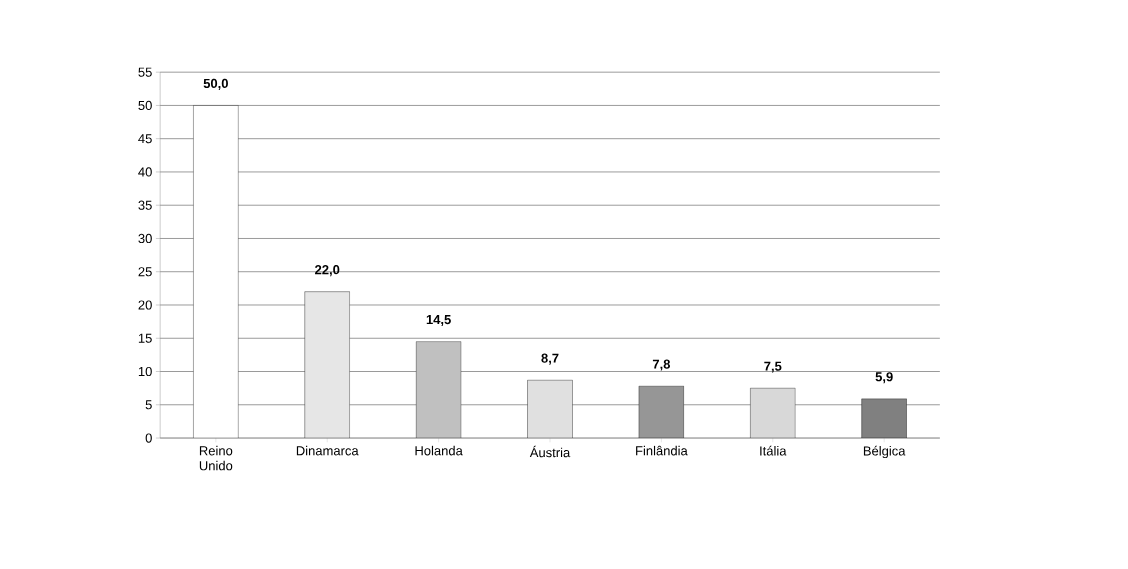 The height and width of the screenshot is (569, 1128). What do you see at coordinates (145, 72) in the screenshot?
I see `y-tick-label: 55` at bounding box center [145, 72].